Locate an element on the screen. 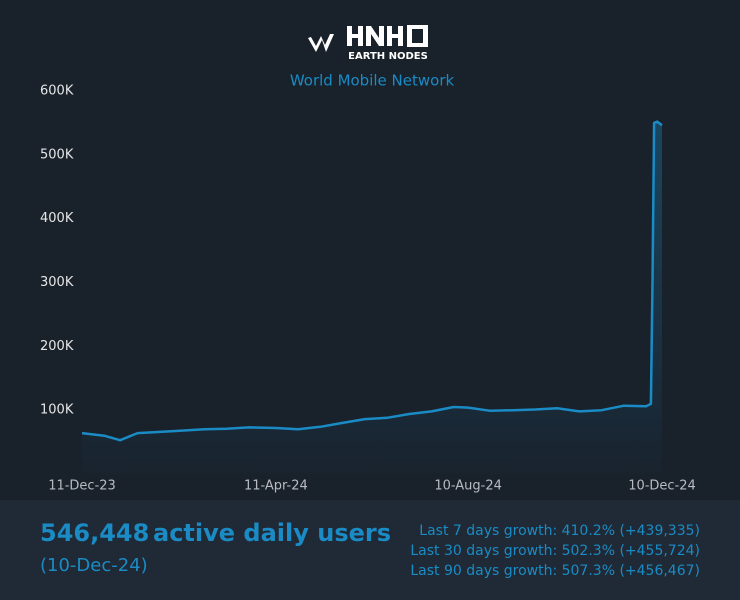 The width and height of the screenshot is (740, 600). y-tick-label: 500K is located at coordinates (57, 154).